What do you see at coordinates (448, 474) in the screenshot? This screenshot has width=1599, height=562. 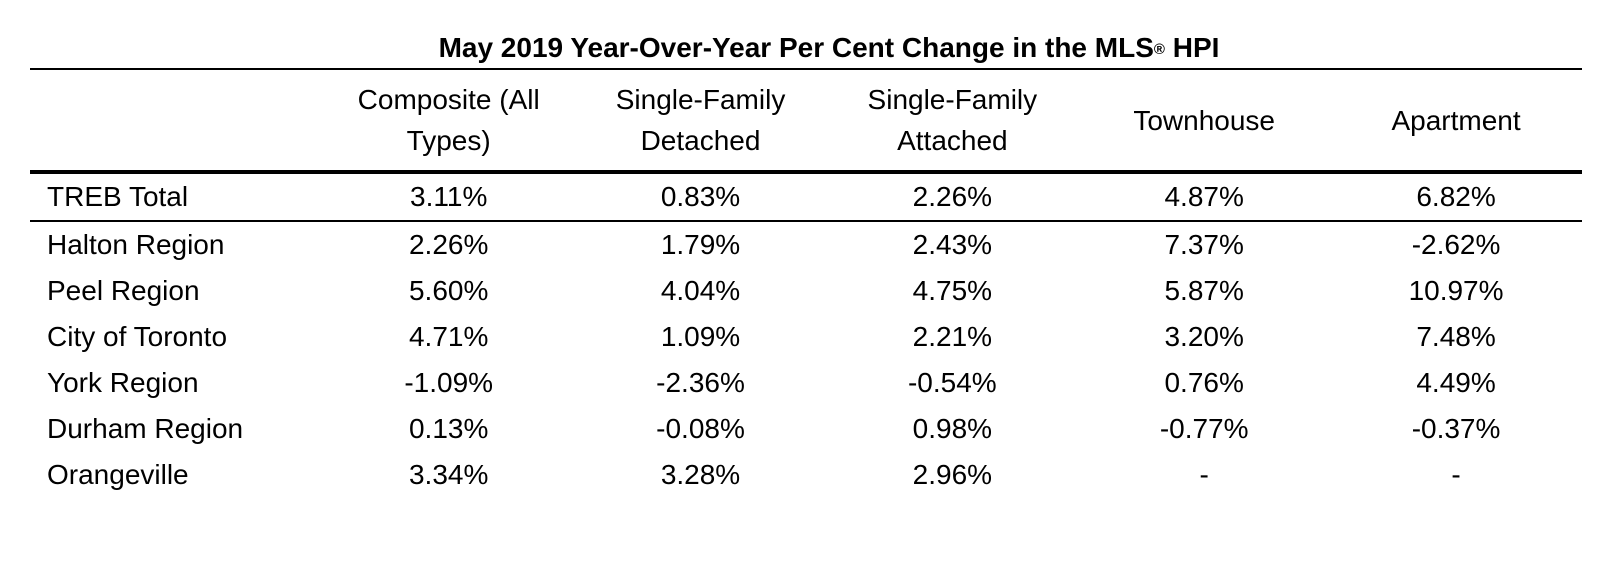 I see `cell-composite: 3.34%` at bounding box center [448, 474].